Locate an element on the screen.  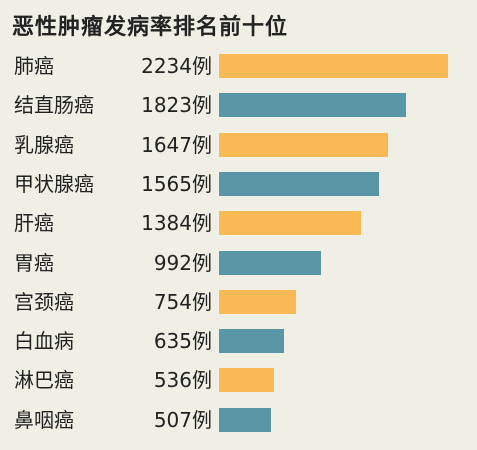
bar-row: 肺癌 2234例 is located at coordinates (238, 66).